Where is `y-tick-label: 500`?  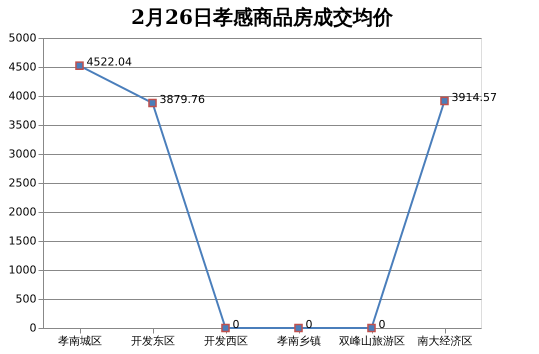
y-tick-label: 500 is located at coordinates (26, 299).